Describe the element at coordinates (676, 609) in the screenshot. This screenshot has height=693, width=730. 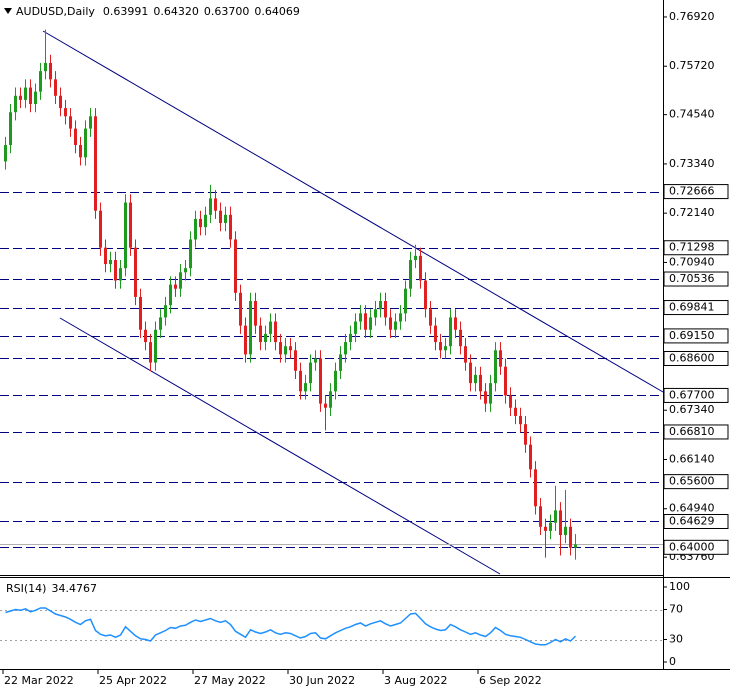
I see `y-tick-label: 70` at that location.